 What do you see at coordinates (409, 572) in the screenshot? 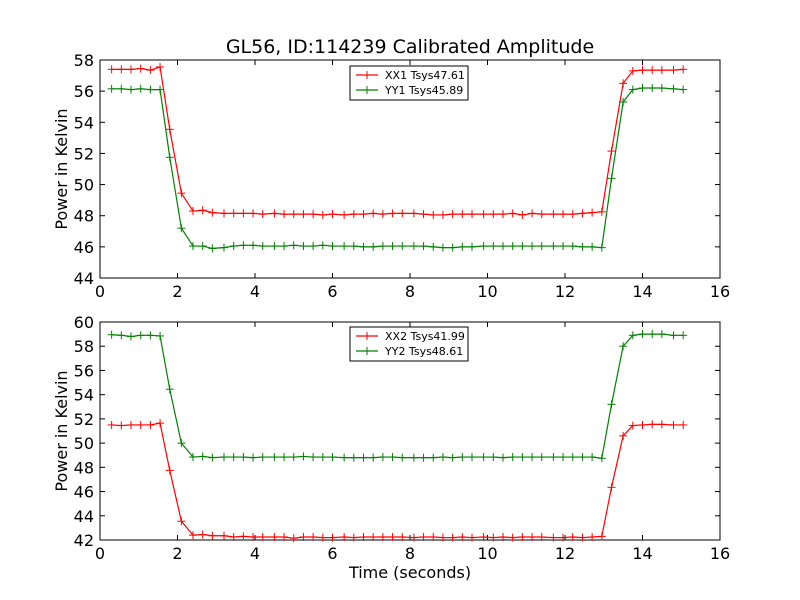
I see `x-axis-label: Time (seconds)` at bounding box center [409, 572].